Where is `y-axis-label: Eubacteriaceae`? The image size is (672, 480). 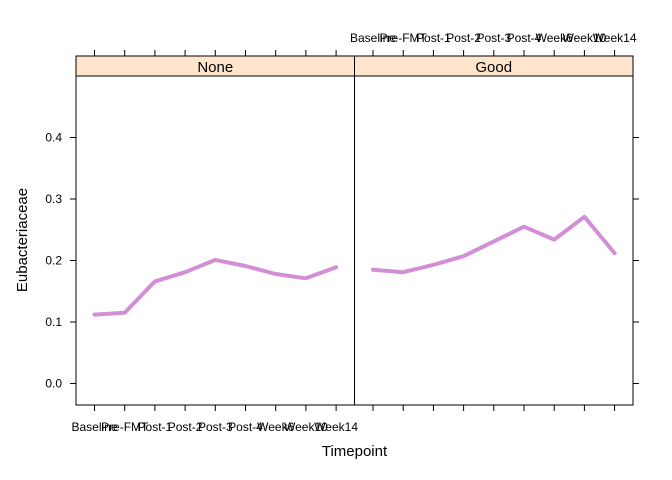
y-axis-label: Eubacteriaceae is located at coordinates (22, 240).